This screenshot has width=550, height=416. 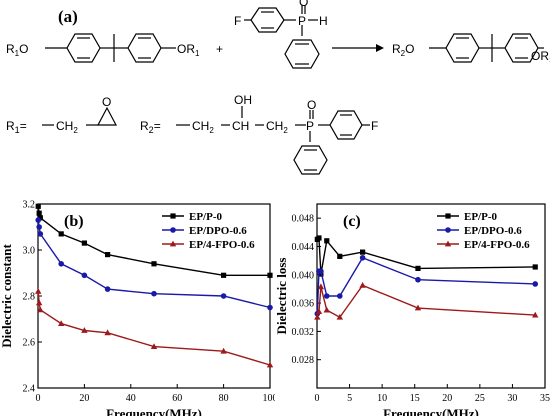 I want to click on atom-label: OR1, so click(x=540, y=56).